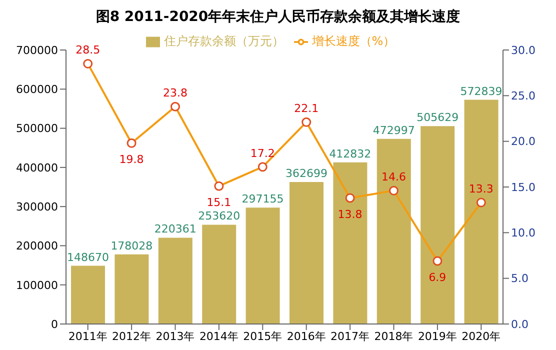  Describe the element at coordinates (54, 324) in the screenshot. I see `y-tick-label: 0` at that location.